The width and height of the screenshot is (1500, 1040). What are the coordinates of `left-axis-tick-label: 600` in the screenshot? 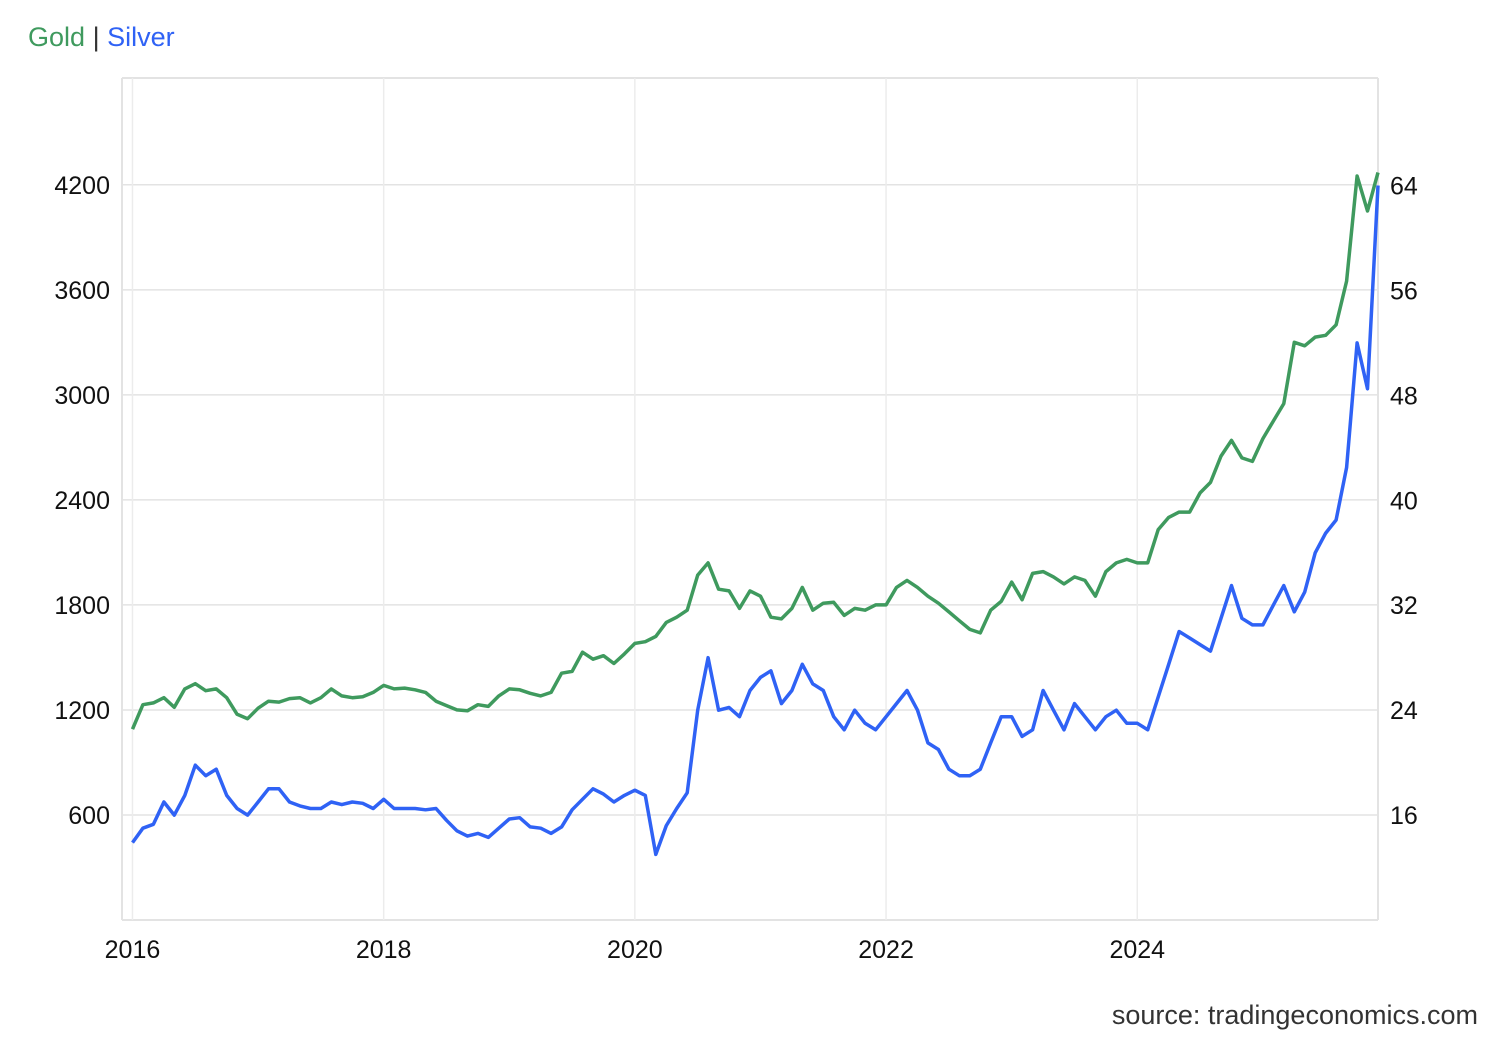 It's located at (89, 816).